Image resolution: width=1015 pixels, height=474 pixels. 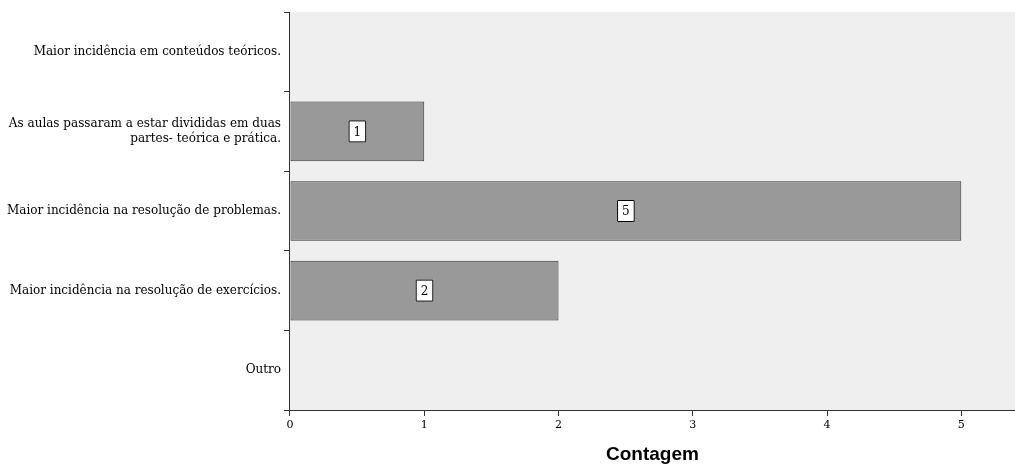 I want to click on y-tick-label: Maior incidência em conteúdos teóricos., so click(x=157, y=50).